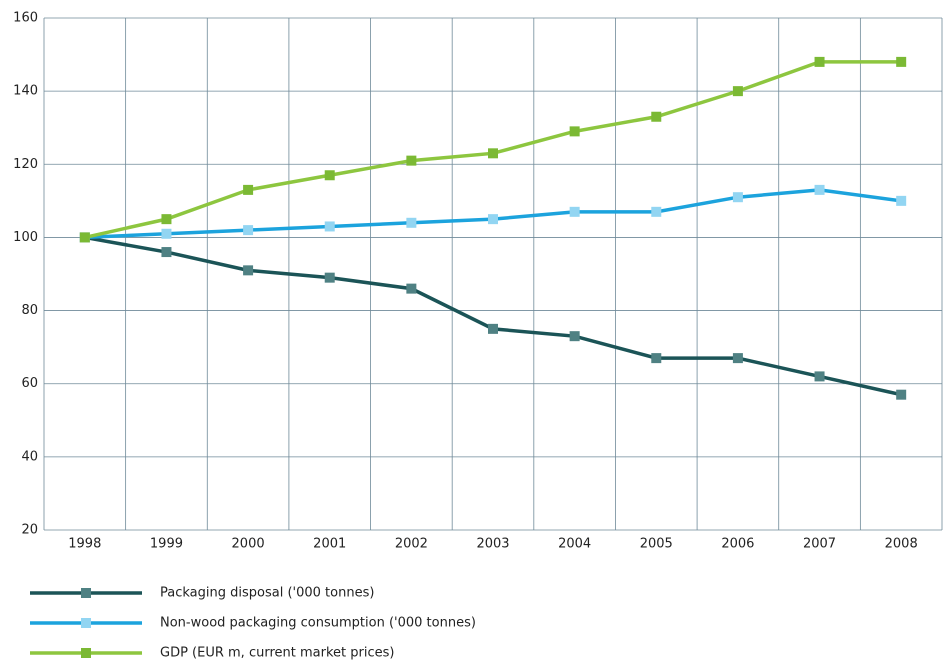 Image resolution: width=944 pixels, height=662 pixels. I want to click on y-tick-label: 100, so click(25, 237).